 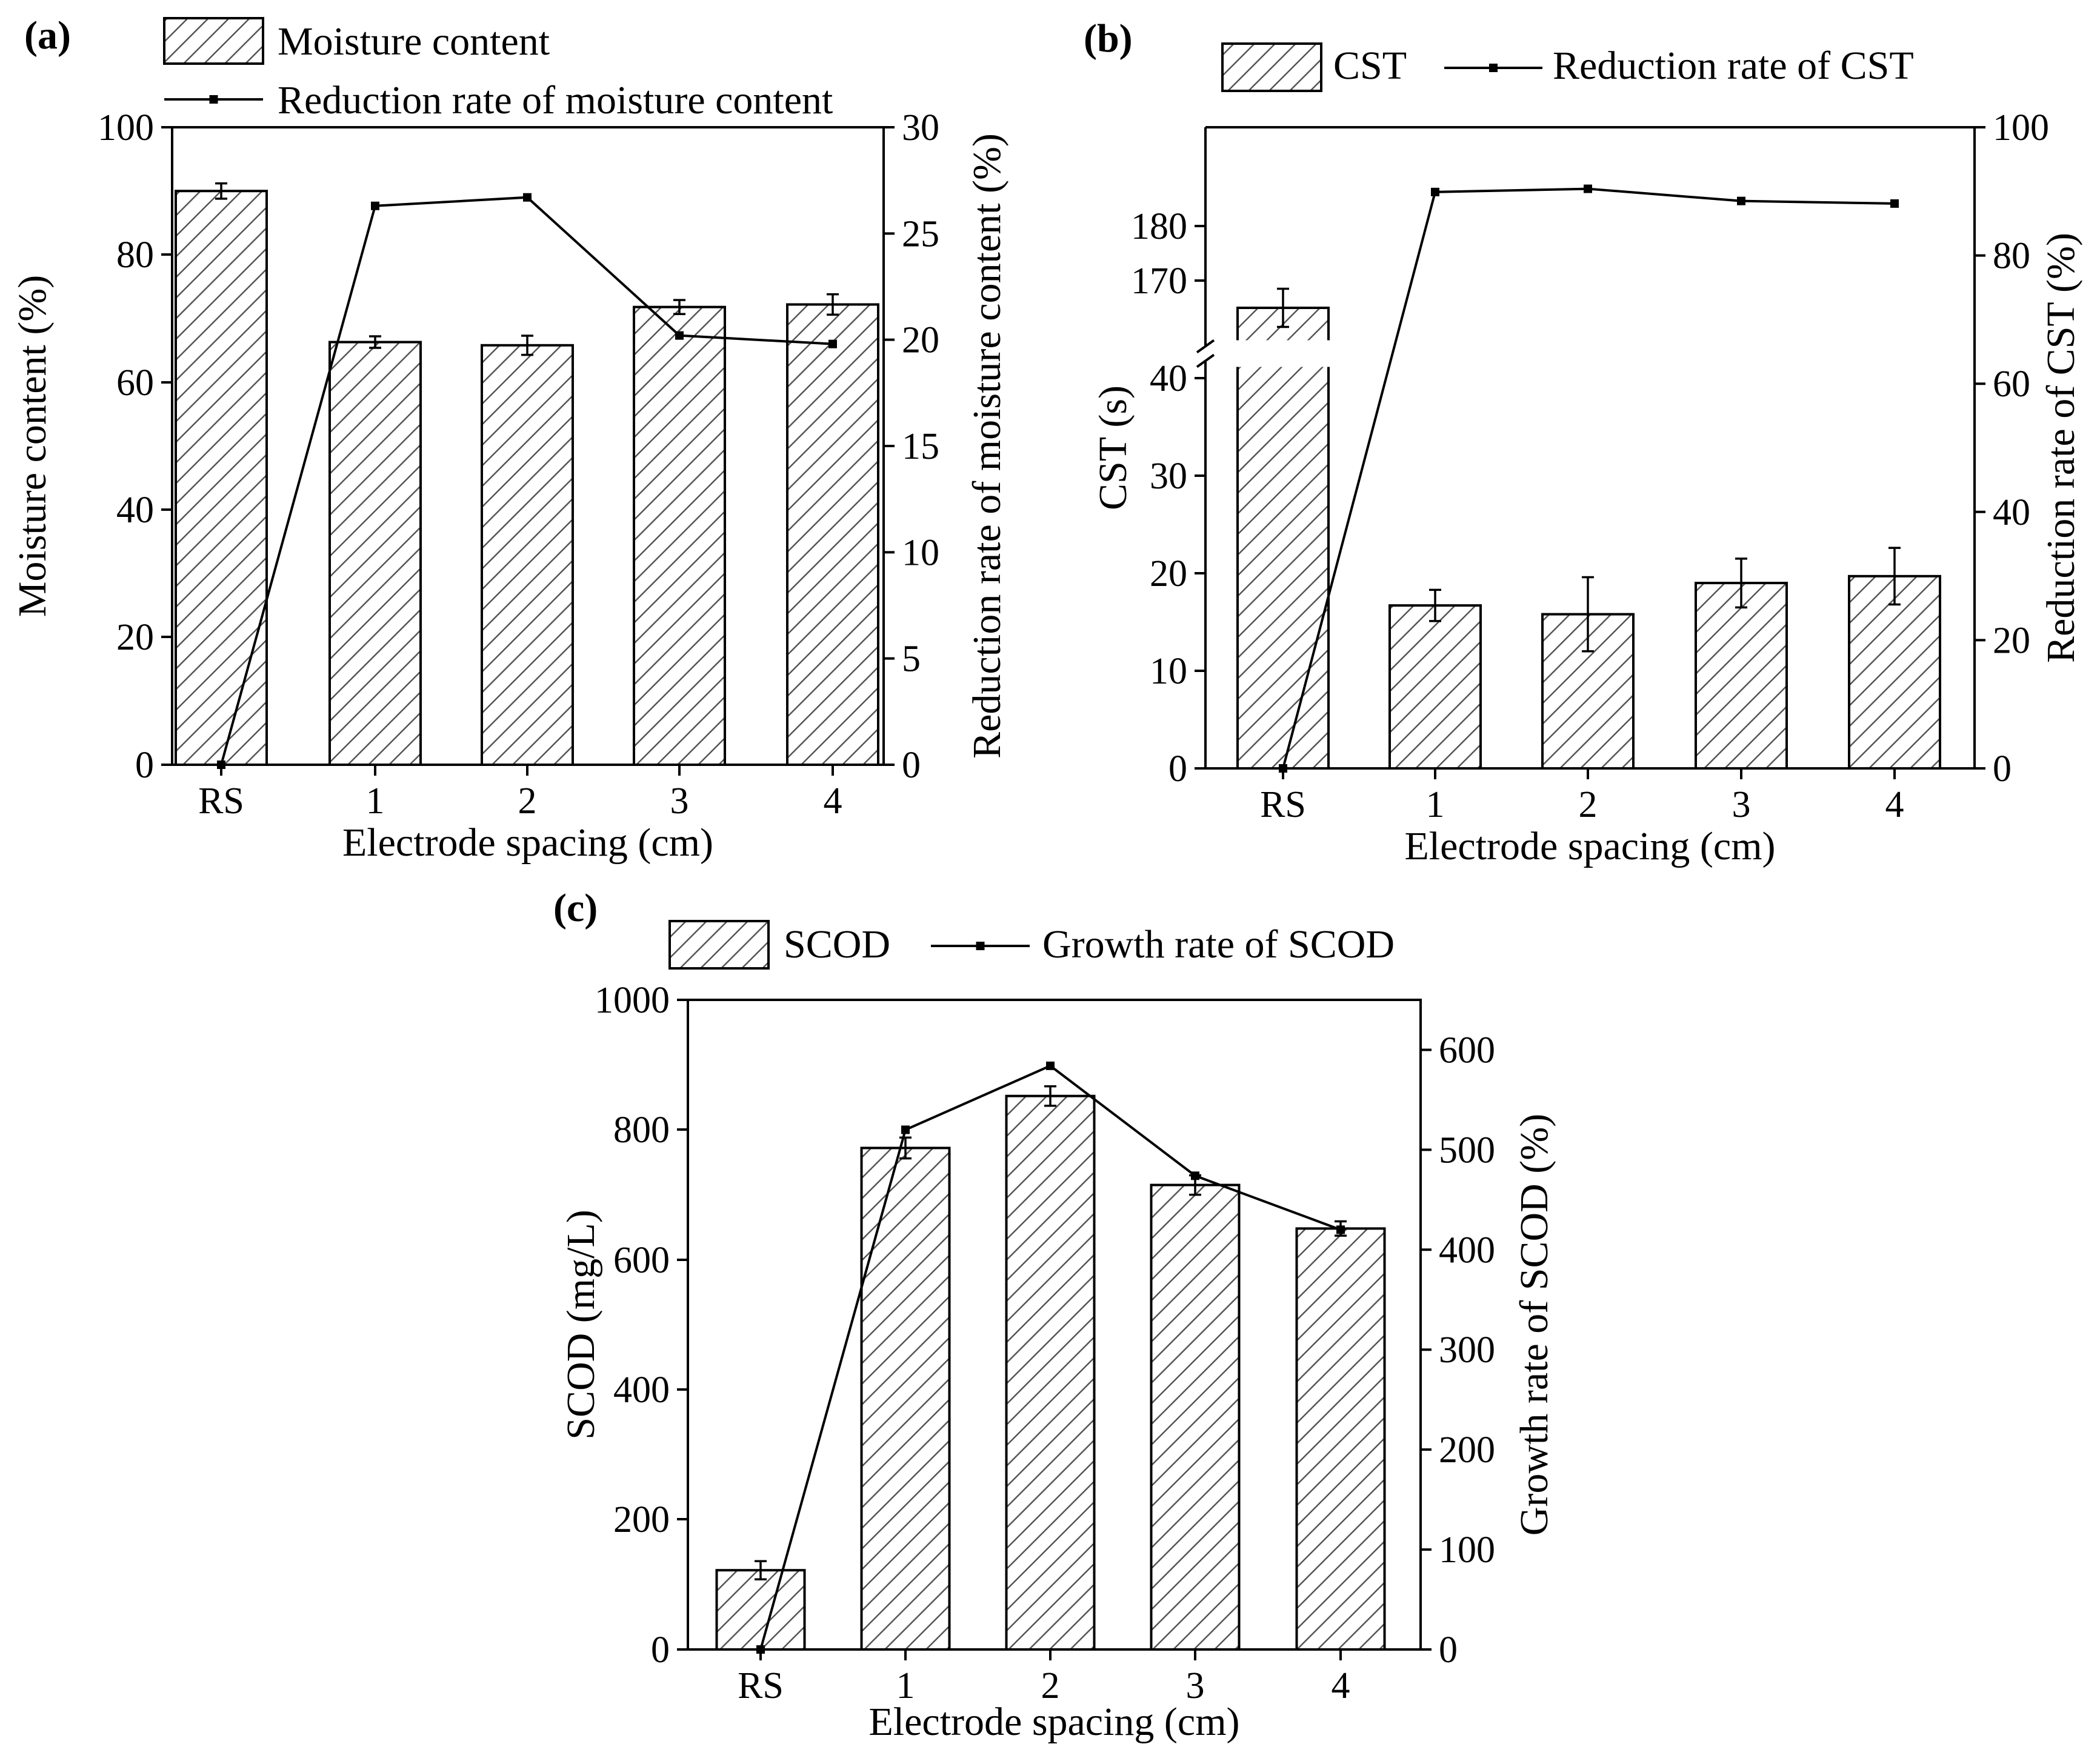 What do you see at coordinates (555, 100) in the screenshot?
I see `legend-label-line: Reduction rate of moisture content` at bounding box center [555, 100].